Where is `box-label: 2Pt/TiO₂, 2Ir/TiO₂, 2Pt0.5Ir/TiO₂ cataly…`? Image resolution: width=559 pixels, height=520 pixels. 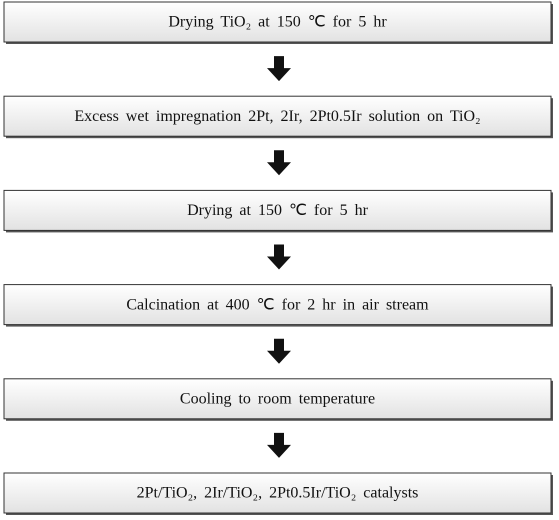 box-label: 2Pt/TiO₂, 2Ir/TiO₂, 2Pt0.5Ir/TiO₂ cataly… is located at coordinates (278, 493).